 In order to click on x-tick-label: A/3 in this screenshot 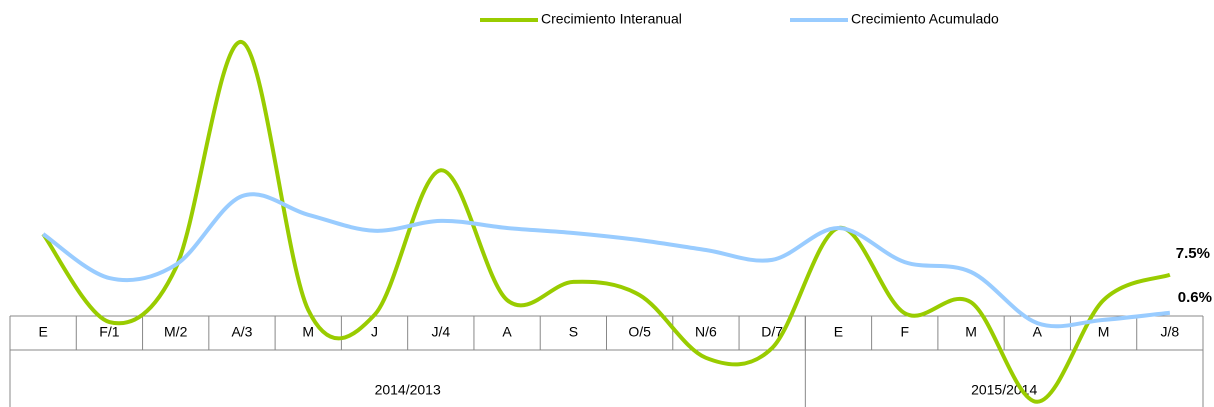, I will do `click(241, 332)`.